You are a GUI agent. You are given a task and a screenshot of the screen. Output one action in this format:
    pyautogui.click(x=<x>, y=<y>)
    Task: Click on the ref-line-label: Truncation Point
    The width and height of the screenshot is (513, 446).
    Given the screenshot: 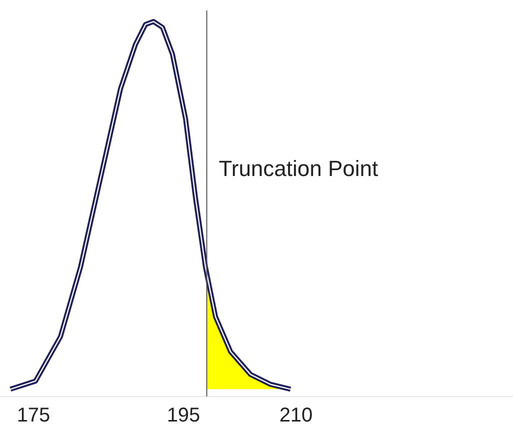 What is the action you would take?
    pyautogui.click(x=298, y=169)
    